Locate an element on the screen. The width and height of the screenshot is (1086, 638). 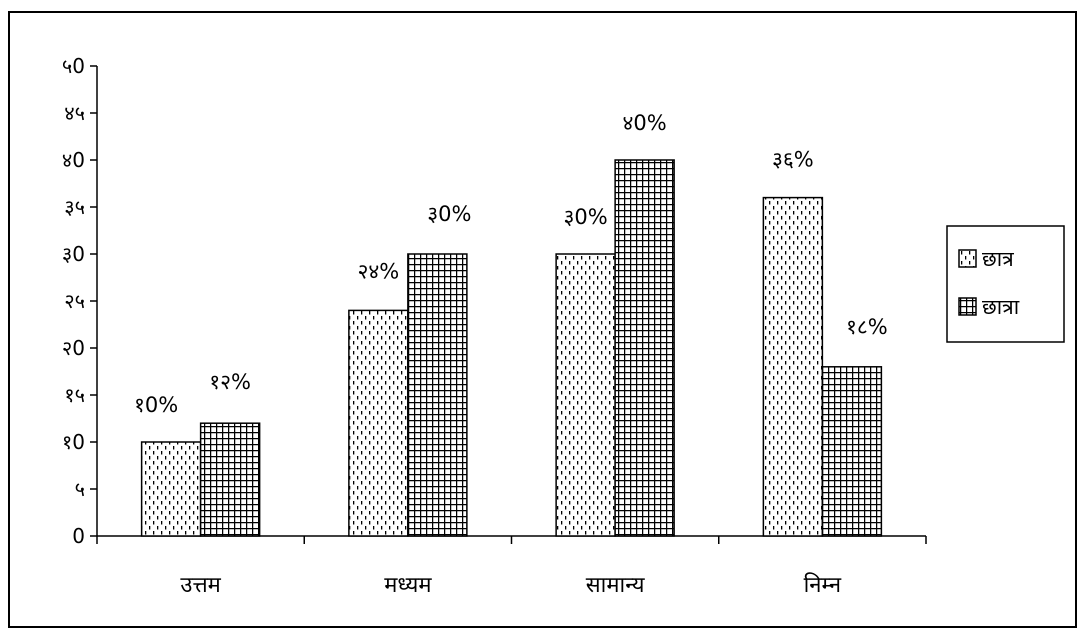
legend-label: छात्रा is located at coordinates (1001, 307).